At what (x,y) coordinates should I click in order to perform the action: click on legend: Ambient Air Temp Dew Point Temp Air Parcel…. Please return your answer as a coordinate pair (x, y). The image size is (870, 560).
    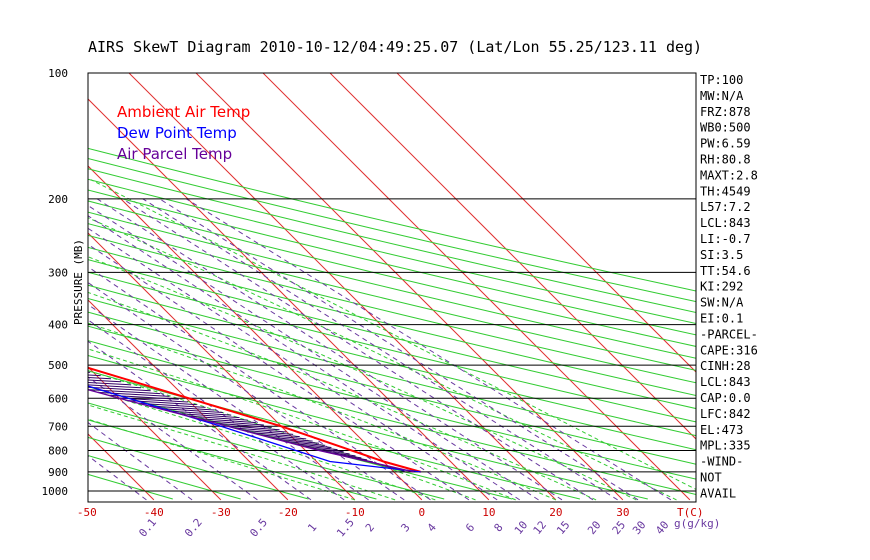
    Looking at the image, I should click on (183, 133).